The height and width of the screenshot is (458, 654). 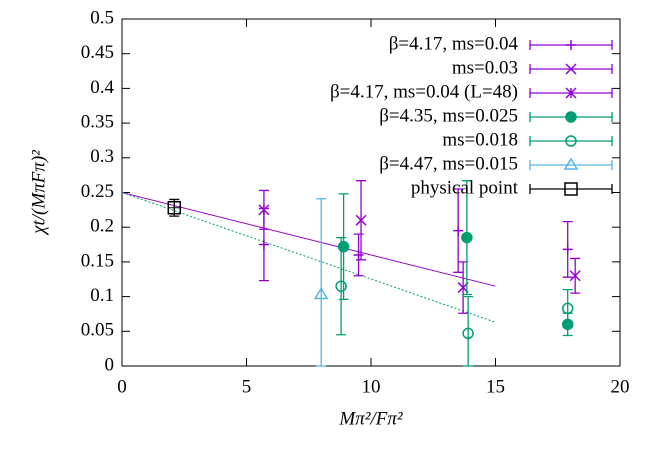 I want to click on y-tick-label: 0.1, so click(x=102, y=295).